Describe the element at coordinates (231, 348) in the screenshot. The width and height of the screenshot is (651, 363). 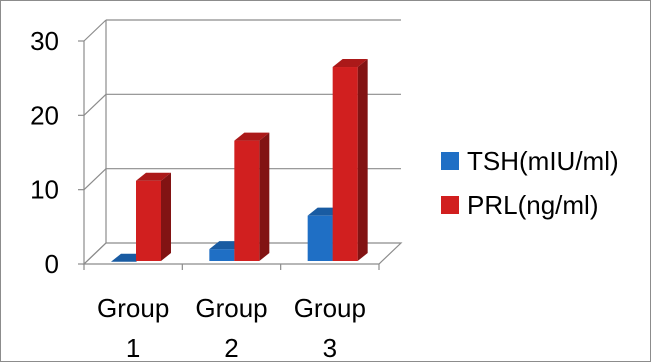
I see `x-tick-label: 2` at that location.